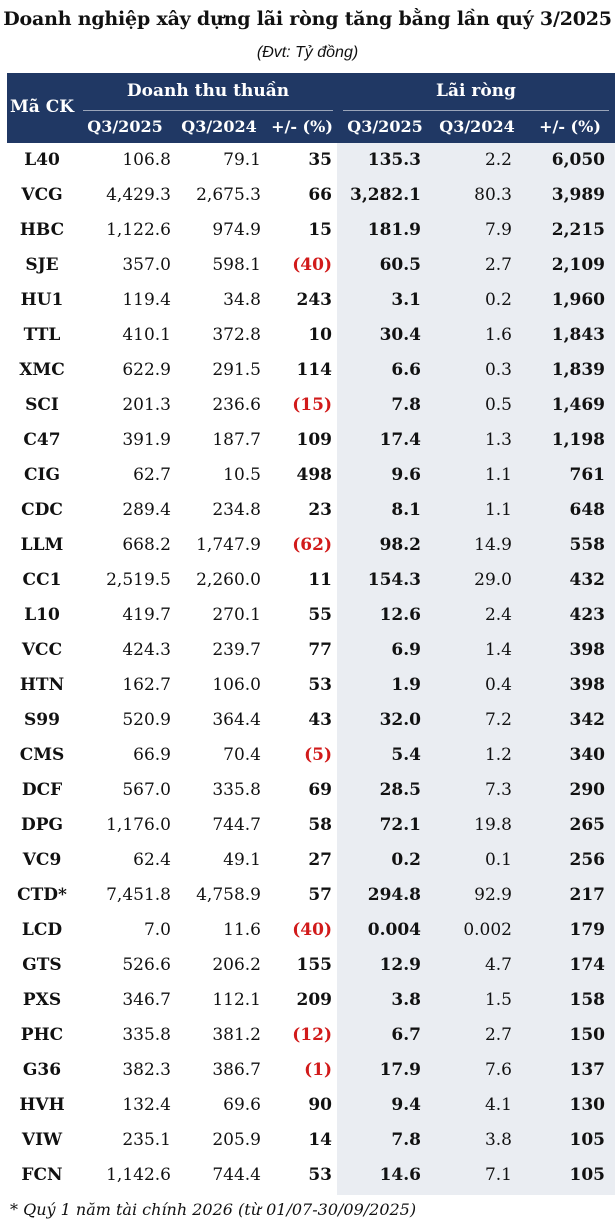  What do you see at coordinates (406, 1140) in the screenshot?
I see `cell-profit-q3-2025: 7.8` at bounding box center [406, 1140].